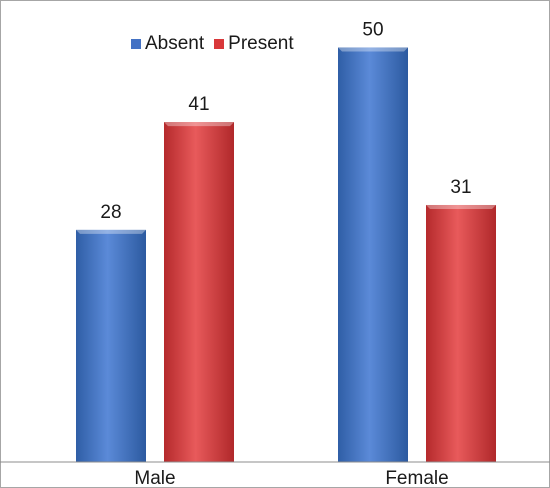  I want to click on legend: Absent Present, so click(217, 44).